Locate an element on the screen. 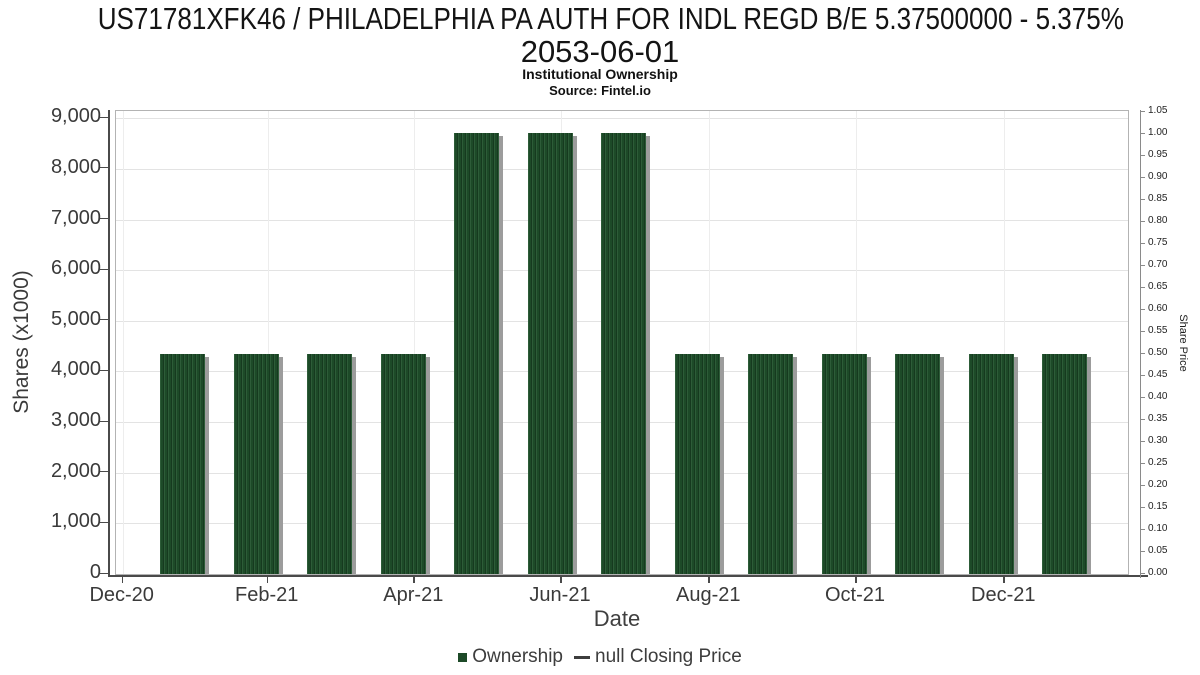  y-tick-label-right: 0.90 is located at coordinates (1158, 176).